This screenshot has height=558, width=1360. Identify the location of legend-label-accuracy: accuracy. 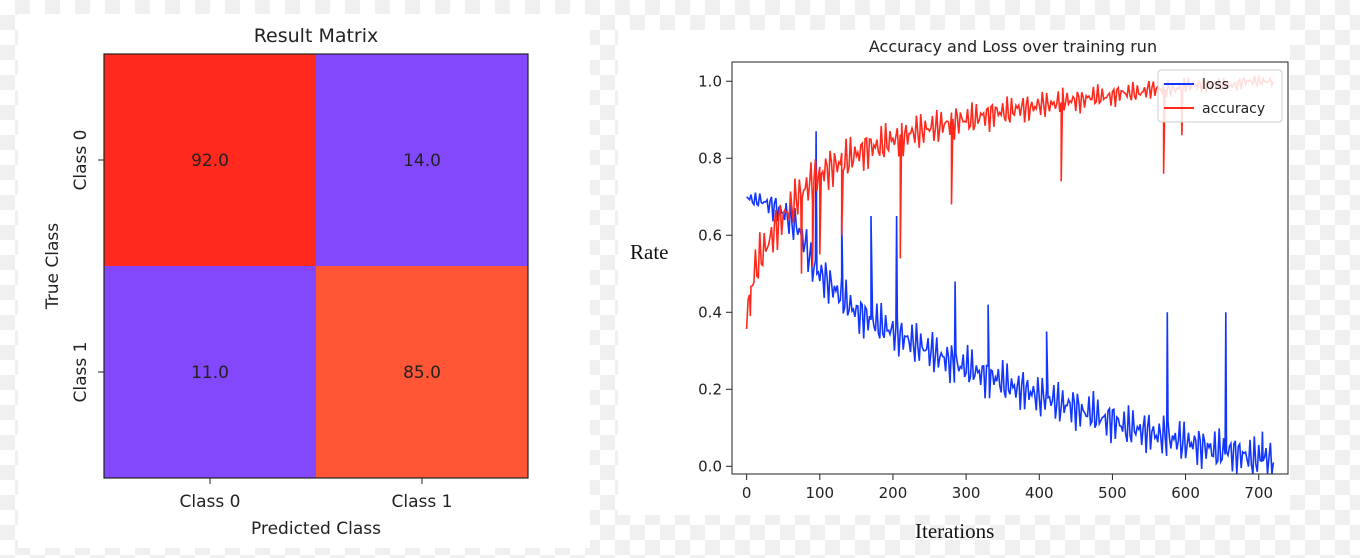
(1233, 109).